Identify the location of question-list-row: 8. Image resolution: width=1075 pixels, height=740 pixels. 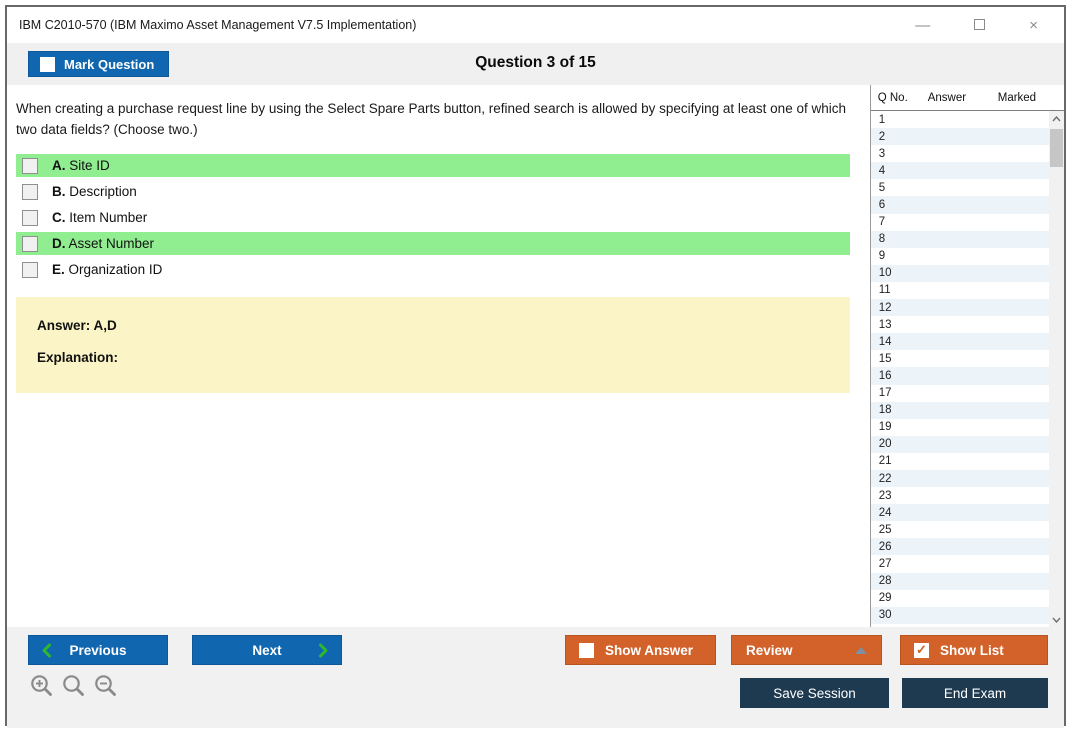
(960, 239).